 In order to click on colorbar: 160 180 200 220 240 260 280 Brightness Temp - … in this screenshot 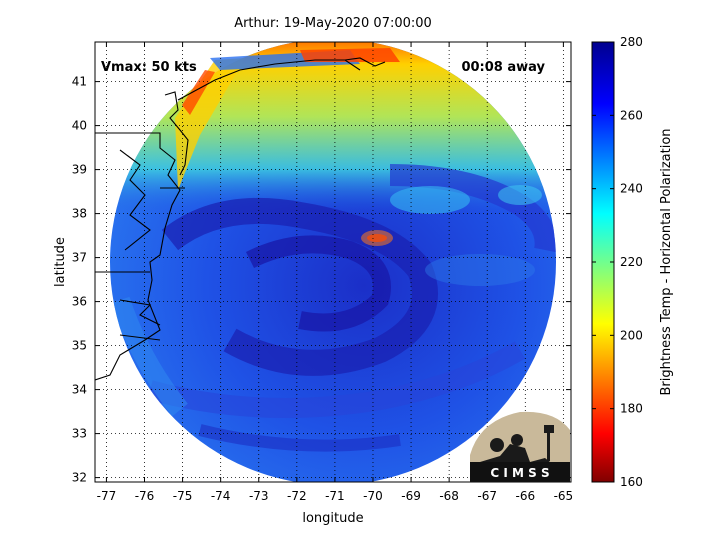, I will do `click(632, 262)`.